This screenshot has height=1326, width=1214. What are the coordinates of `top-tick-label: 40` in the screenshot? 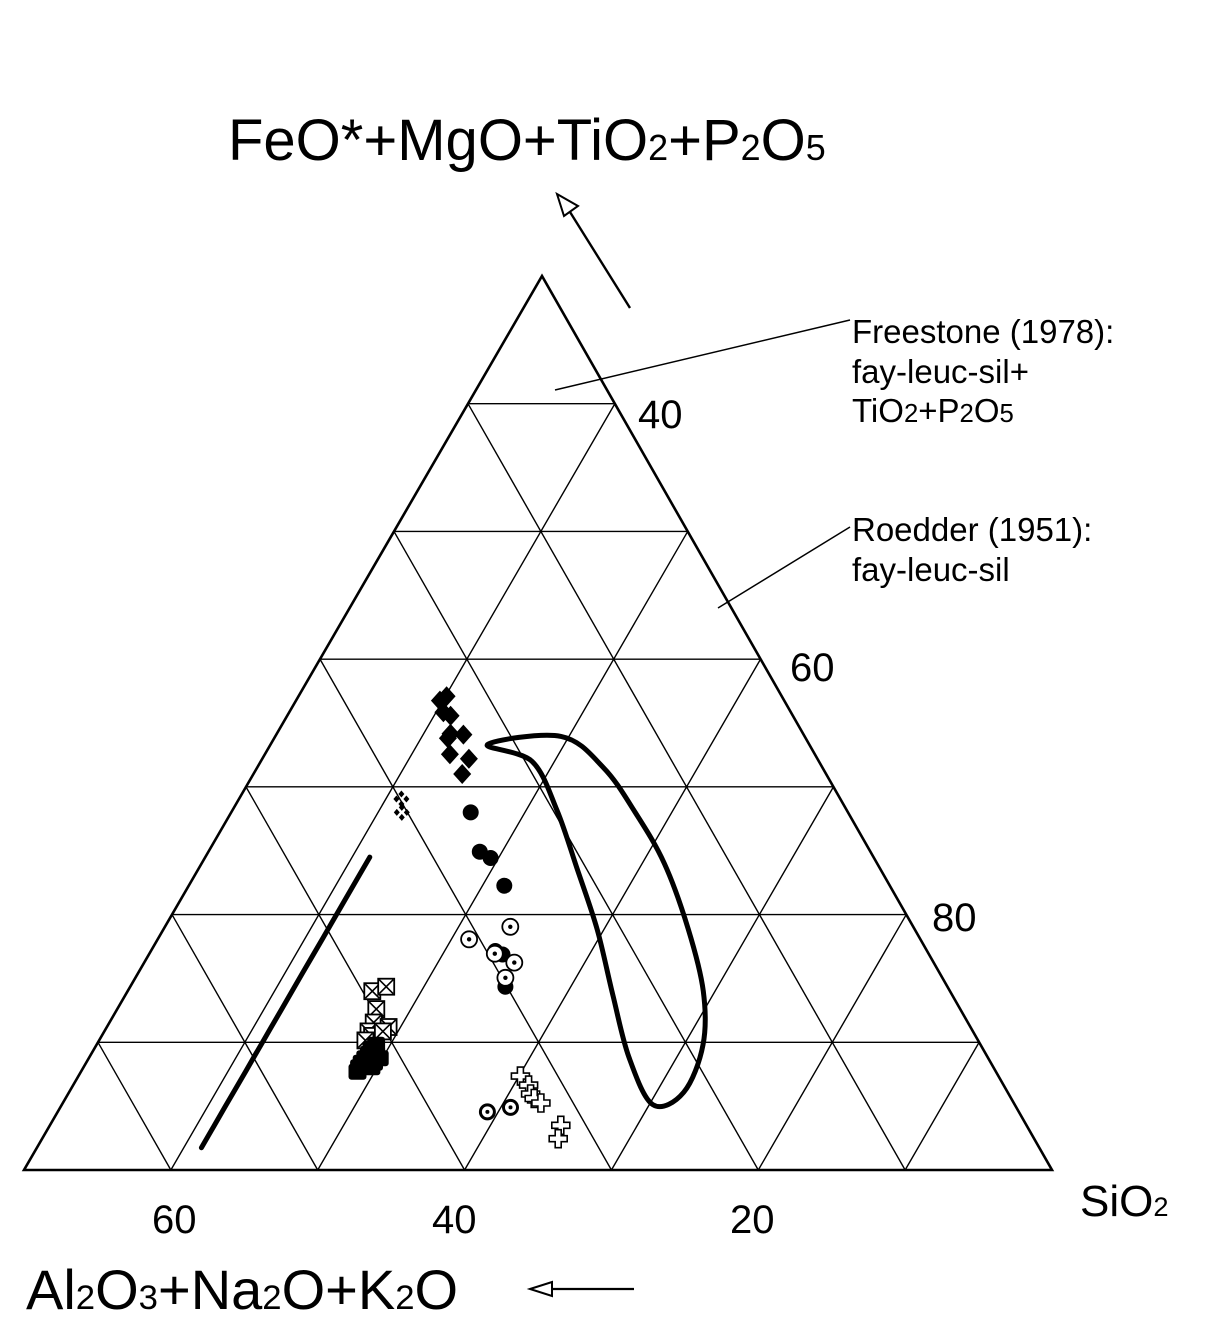 It's located at (660, 415).